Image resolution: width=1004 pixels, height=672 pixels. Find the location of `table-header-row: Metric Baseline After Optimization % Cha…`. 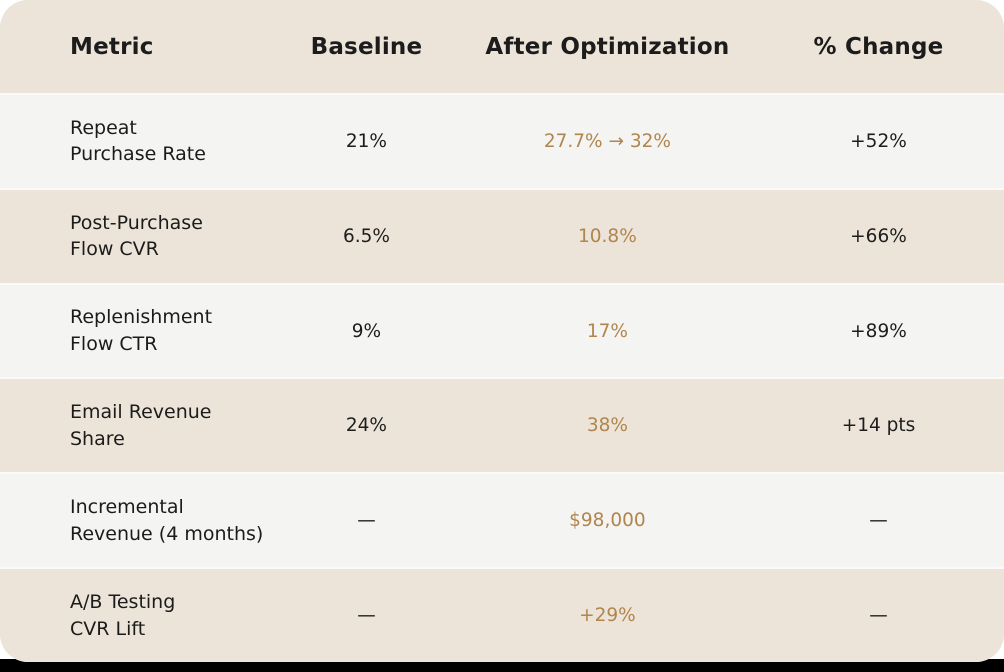

table-header-row: Metric Baseline After Optimization % Cha… is located at coordinates (502, 46).